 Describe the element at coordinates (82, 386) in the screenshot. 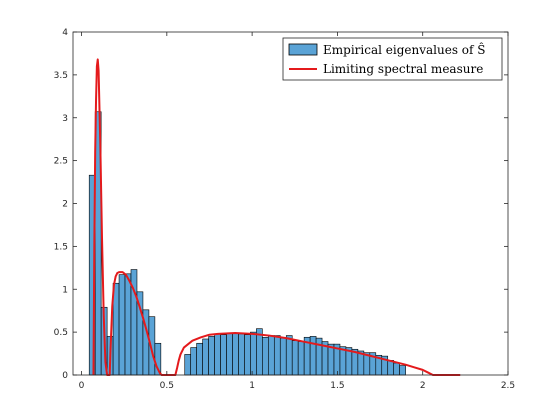

I see `x-tick-label: 0` at that location.